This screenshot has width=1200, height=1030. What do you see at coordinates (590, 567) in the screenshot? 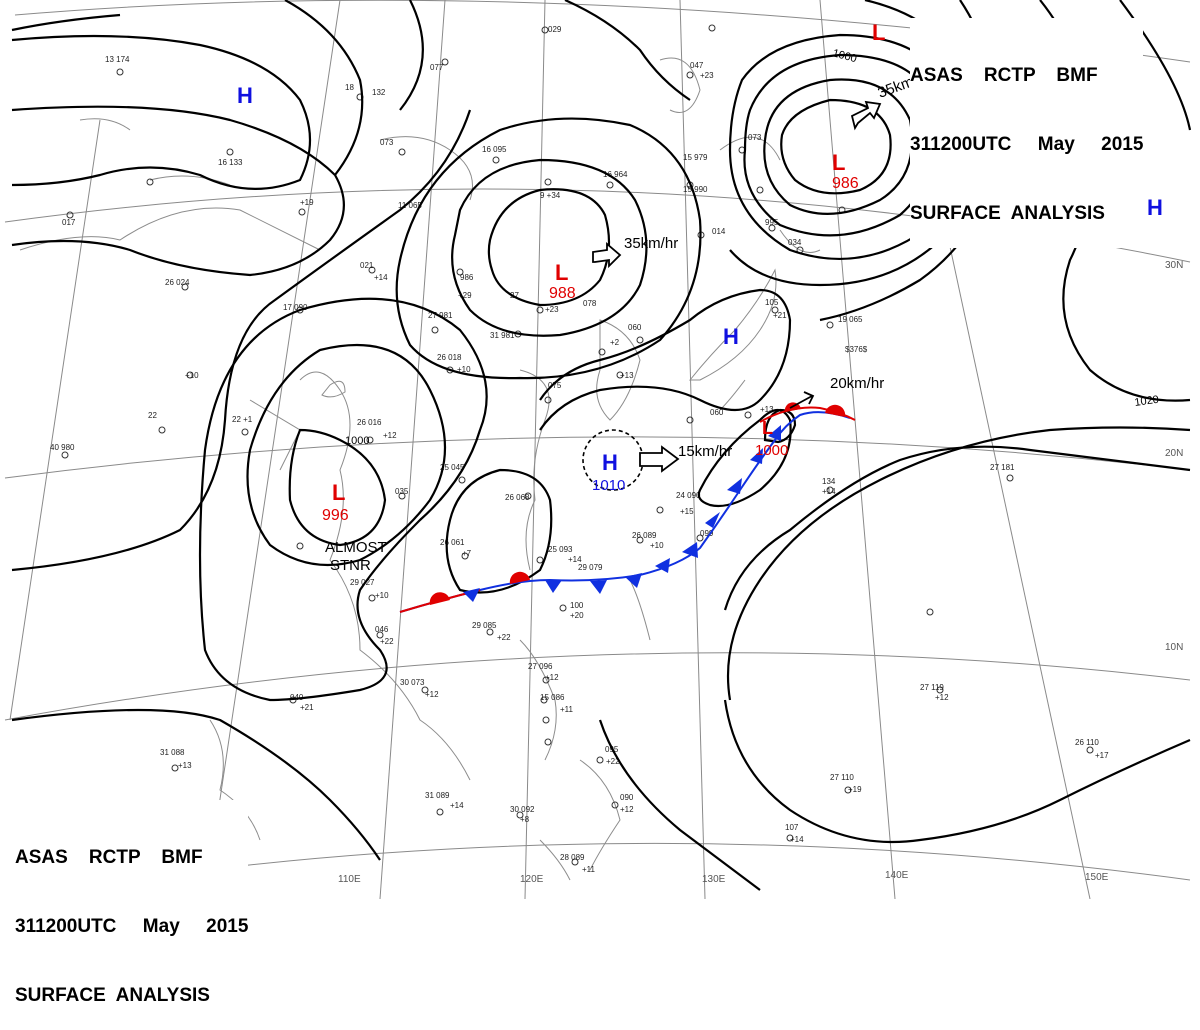
I see `svg-text: 29 079` at bounding box center [590, 567].